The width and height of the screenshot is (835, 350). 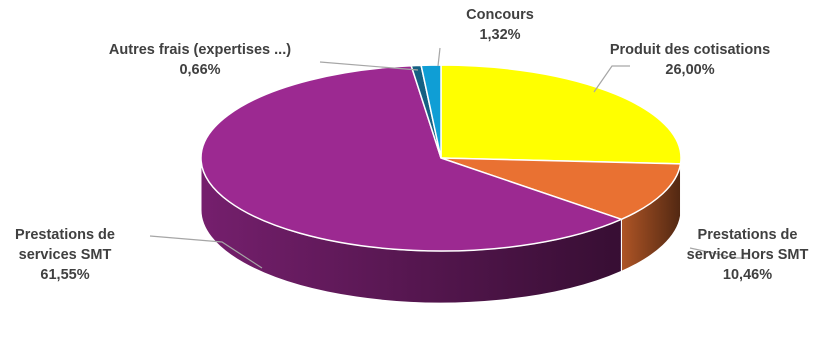 What do you see at coordinates (500, 25) in the screenshot?
I see `slice-label-concours: Concours 1,32%` at bounding box center [500, 25].